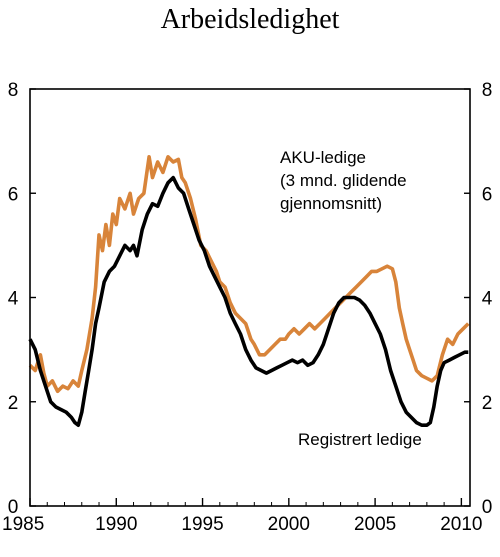  Describe the element at coordinates (202, 524) in the screenshot. I see `x-tick-label: 1995` at that location.